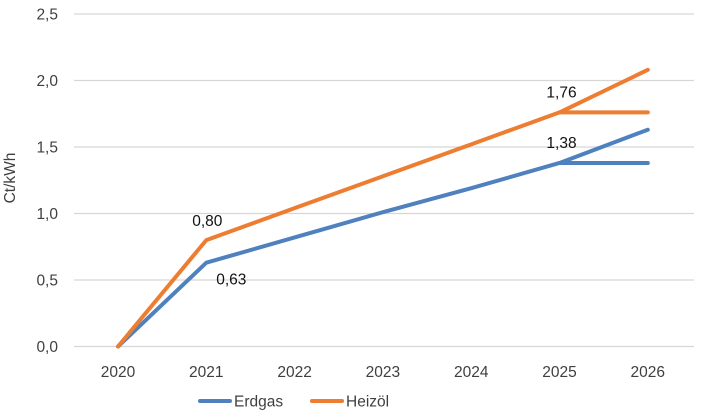 This screenshot has width=705, height=417. What do you see at coordinates (367, 402) in the screenshot?
I see `legend-label: Heizöl` at bounding box center [367, 402].